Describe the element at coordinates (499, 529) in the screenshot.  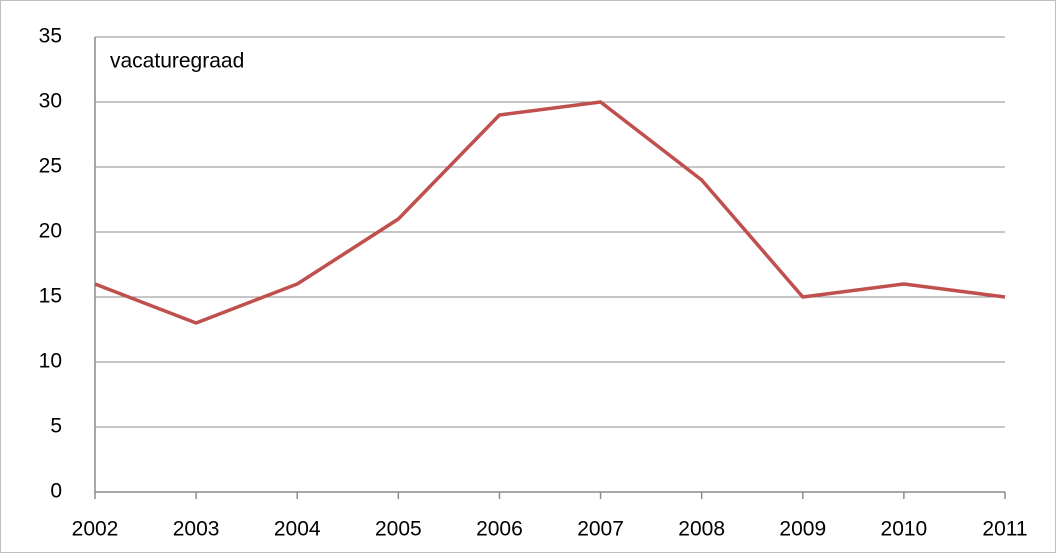
I see `x-tick-label: 2006` at that location.